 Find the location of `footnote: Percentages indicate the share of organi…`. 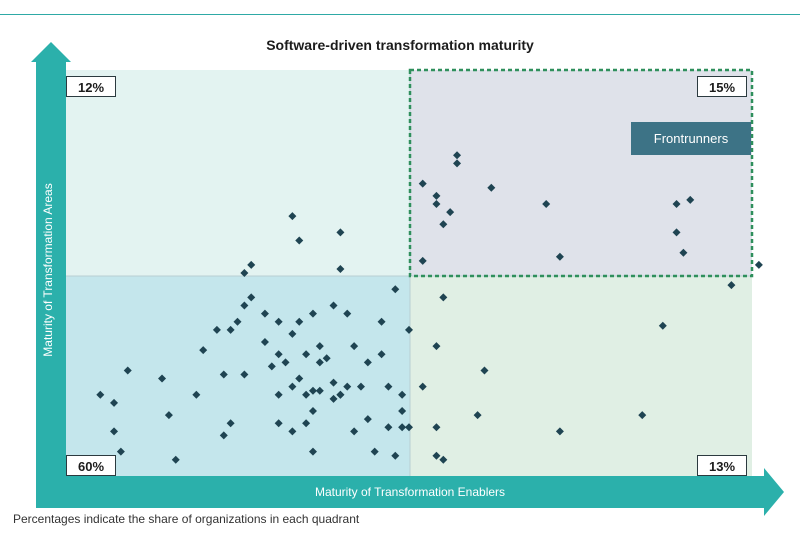

footnote: Percentages indicate the share of organi… is located at coordinates (186, 519).